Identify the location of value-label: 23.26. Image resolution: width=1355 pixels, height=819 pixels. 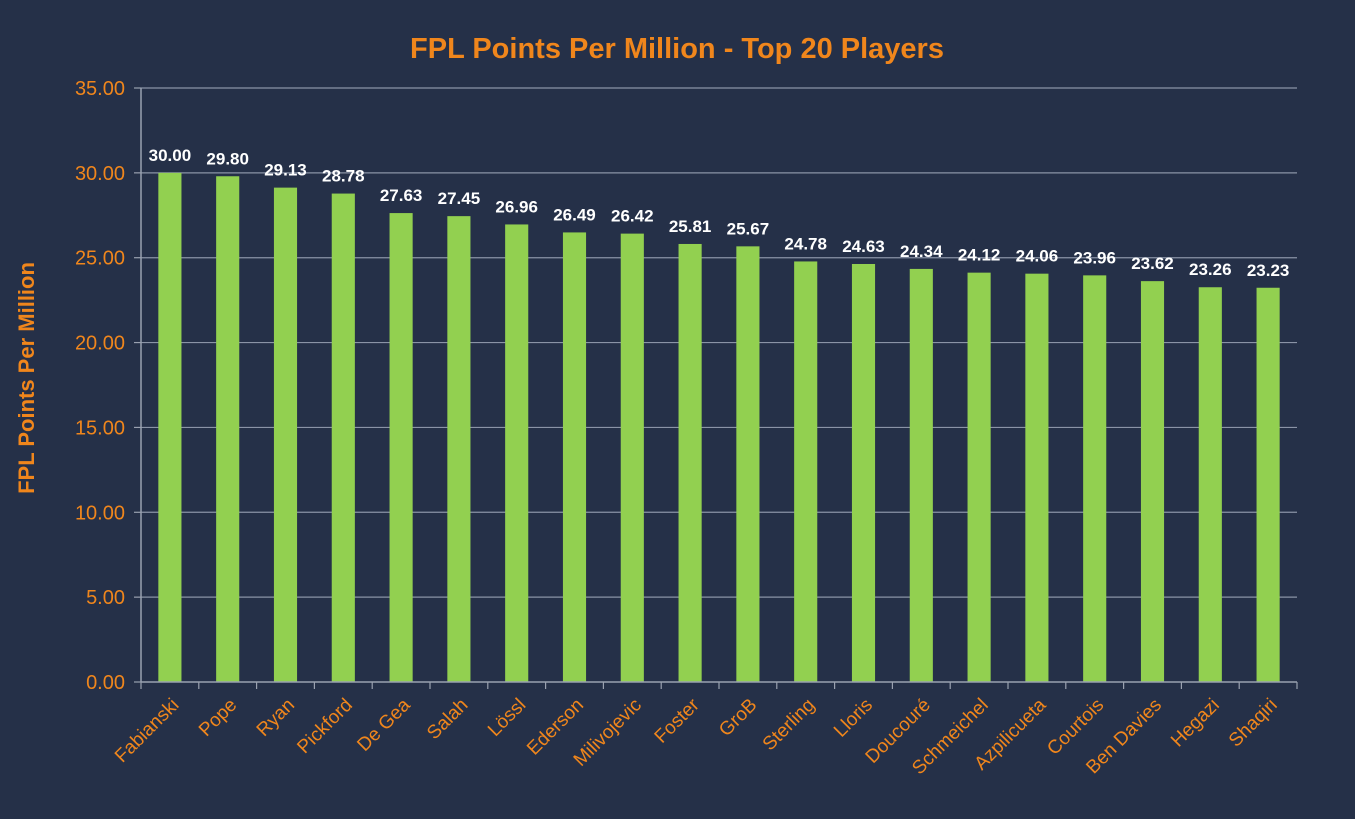
(1210, 269).